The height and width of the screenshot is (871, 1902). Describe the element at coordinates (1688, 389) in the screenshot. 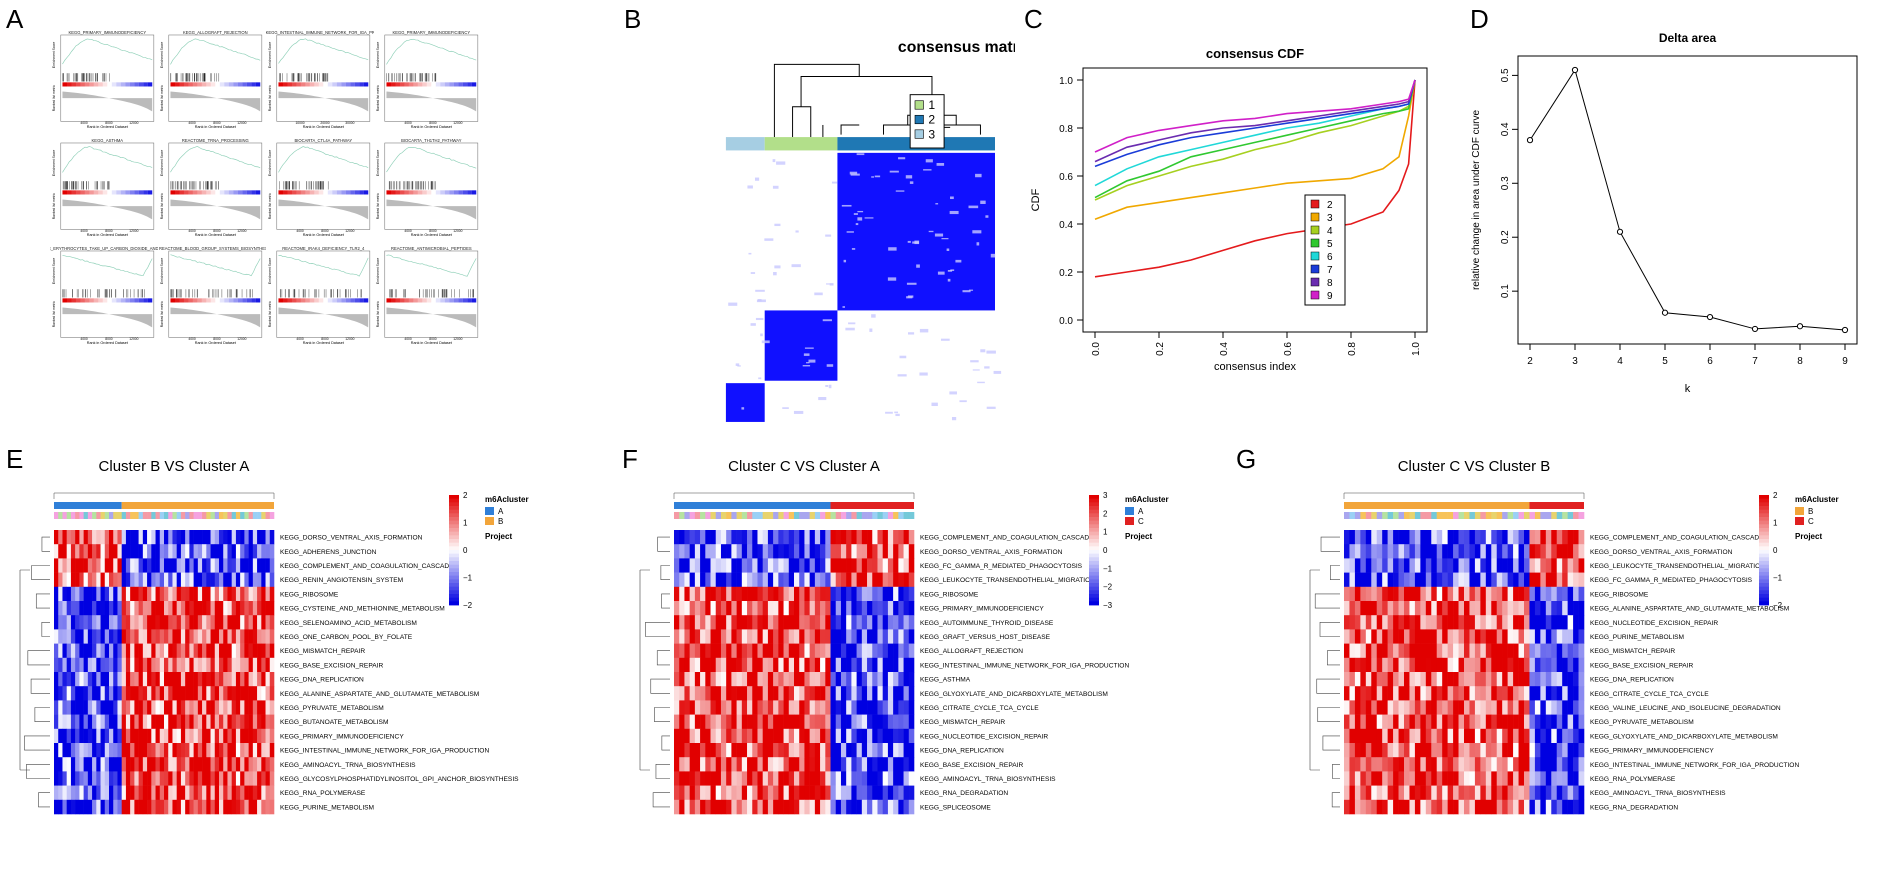

I see `x-axis-label: k` at that location.